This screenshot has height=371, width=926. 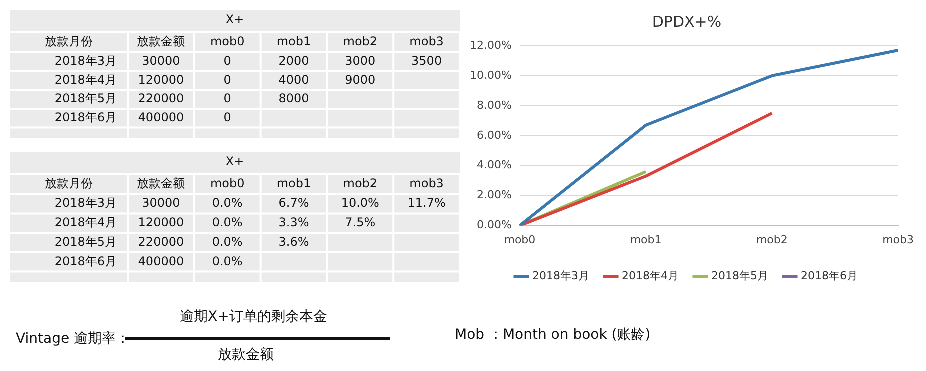 I want to click on data-label: 6.7%, so click(x=294, y=203).